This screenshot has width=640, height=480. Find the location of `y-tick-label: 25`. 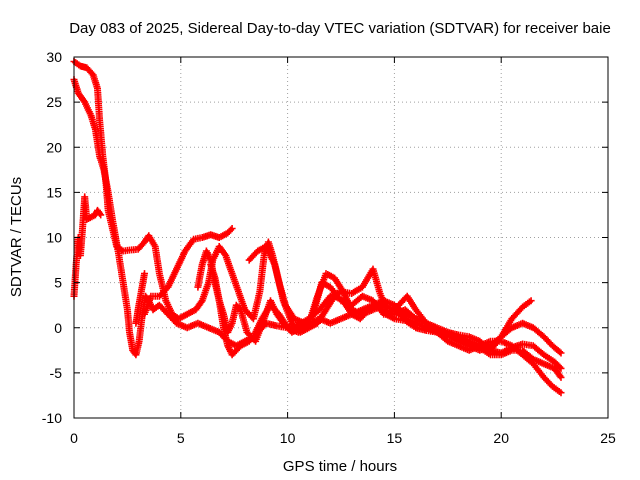

y-tick-label: 25 is located at coordinates (54, 102).